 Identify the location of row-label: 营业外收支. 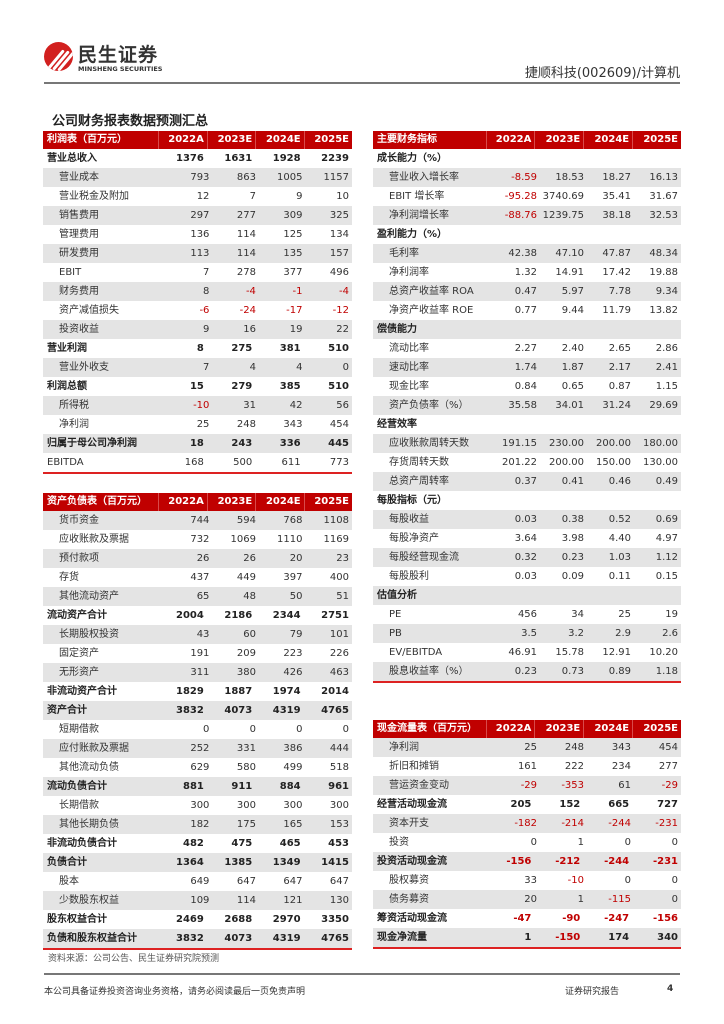
(84, 367).